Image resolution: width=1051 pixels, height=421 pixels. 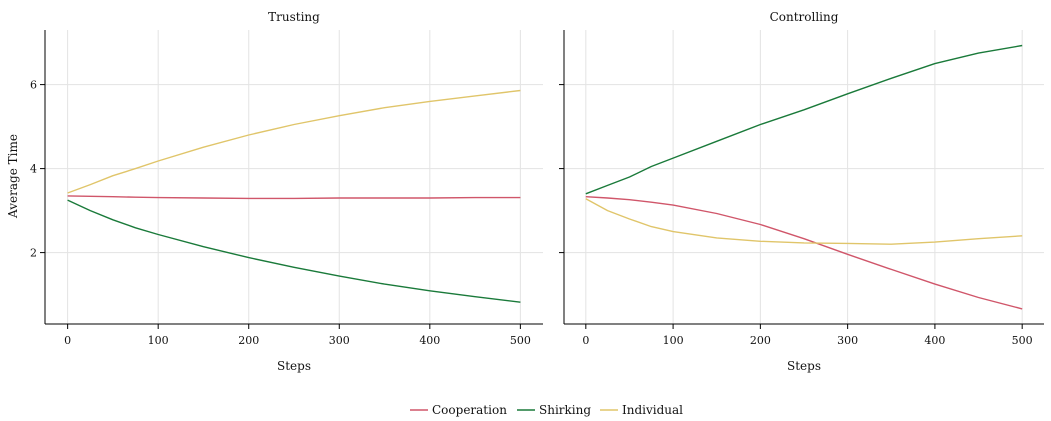 What do you see at coordinates (13, 176) in the screenshot?
I see `y-axis-label: Average Time` at bounding box center [13, 176].